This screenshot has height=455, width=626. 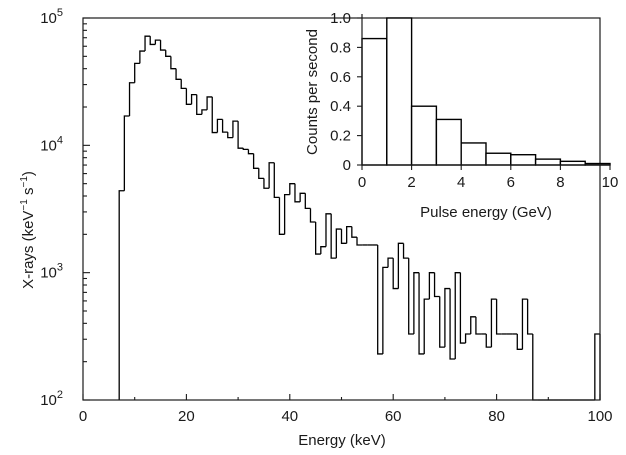 I want to click on main-x-ticks: 0 20 40 60 80 100, so click(x=346, y=409).